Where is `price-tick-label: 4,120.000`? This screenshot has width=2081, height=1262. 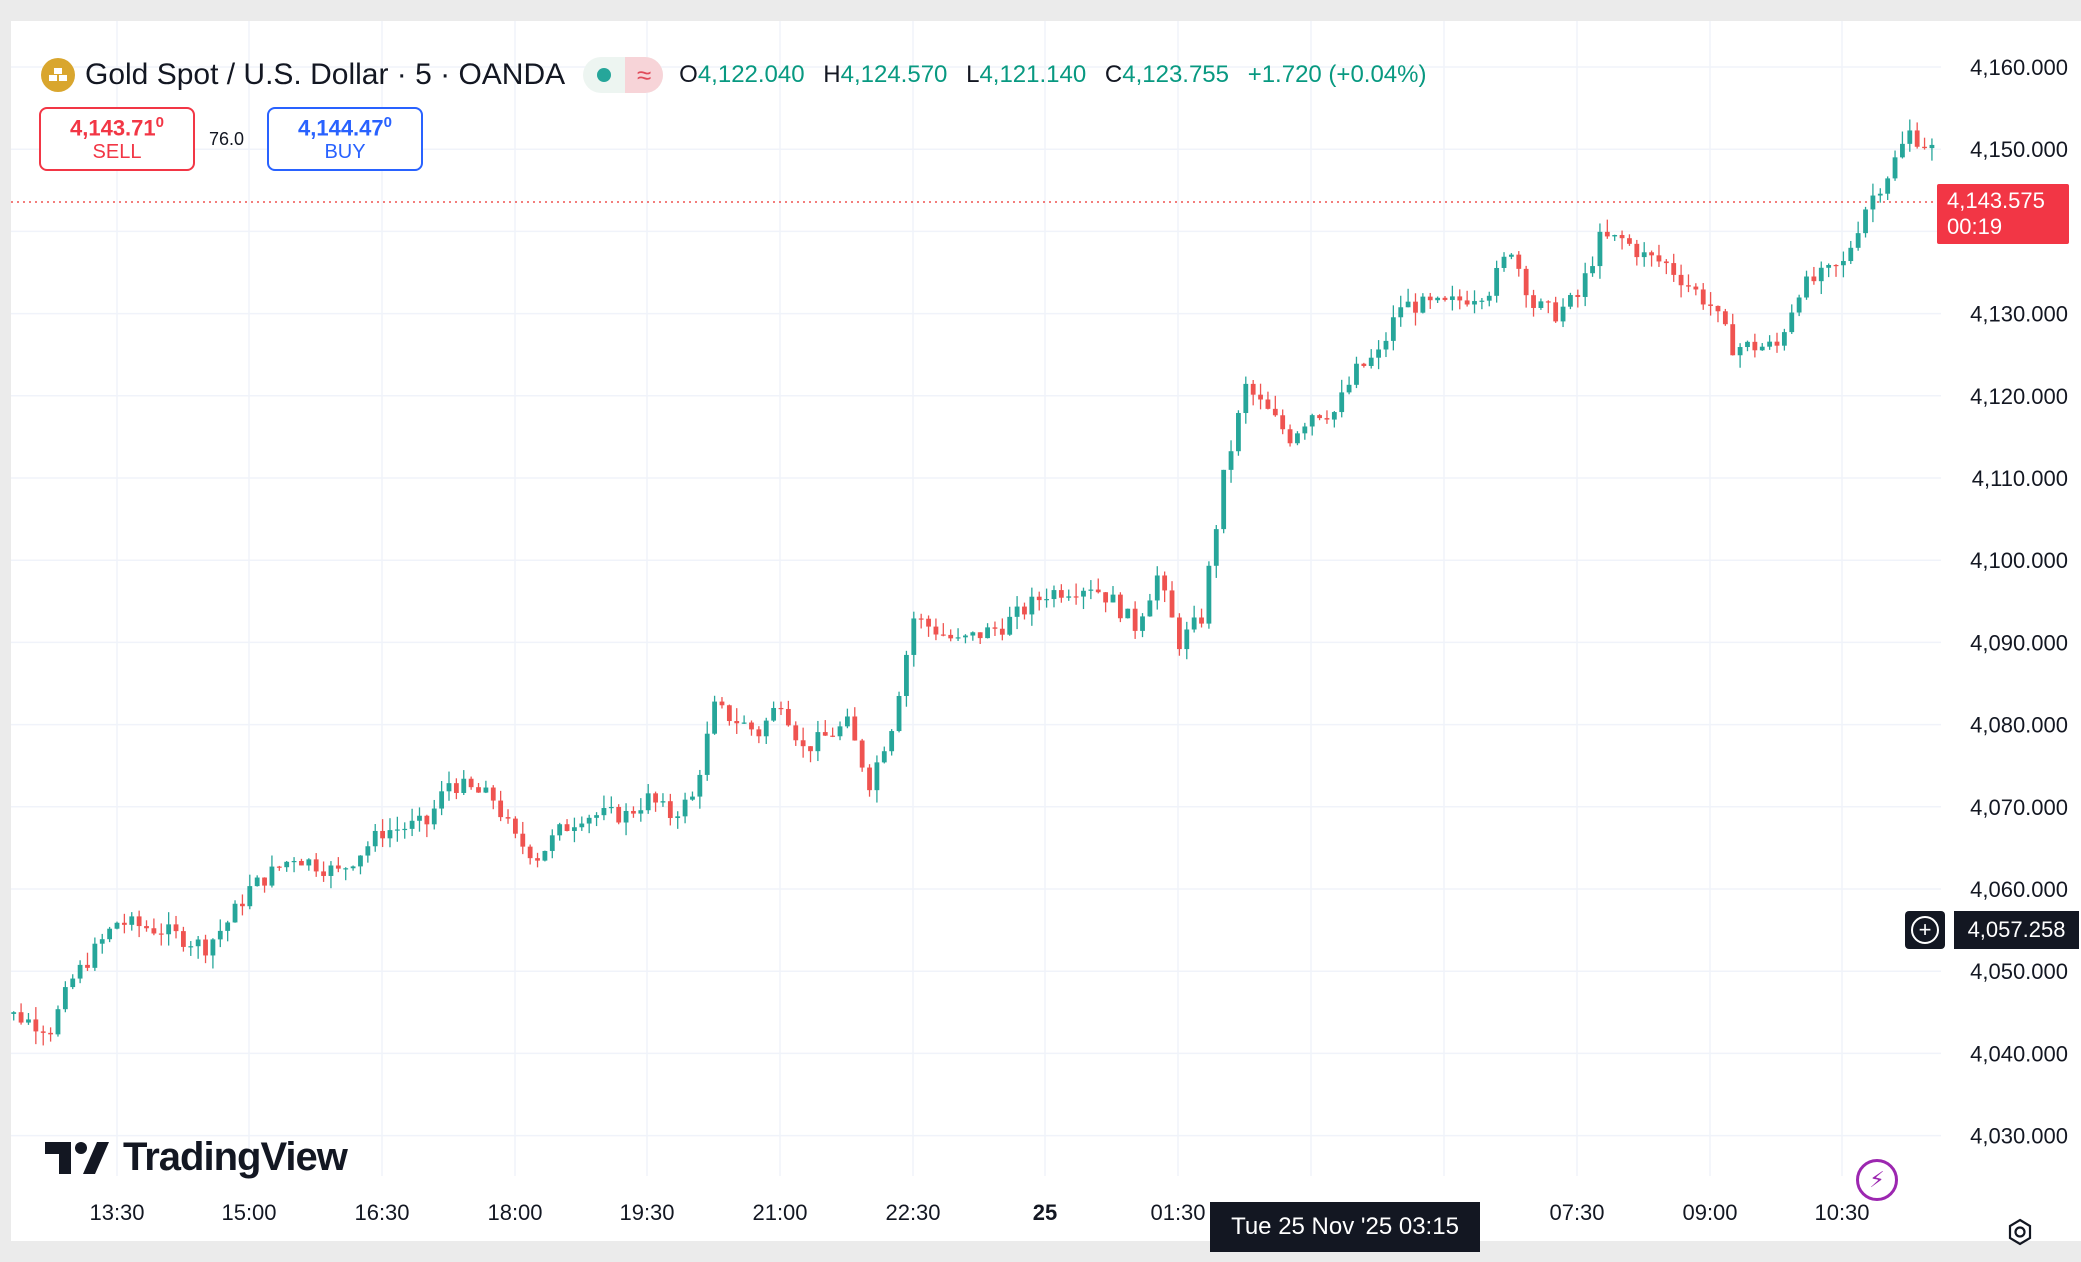
price-tick-label: 4,120.000 is located at coordinates (2019, 396).